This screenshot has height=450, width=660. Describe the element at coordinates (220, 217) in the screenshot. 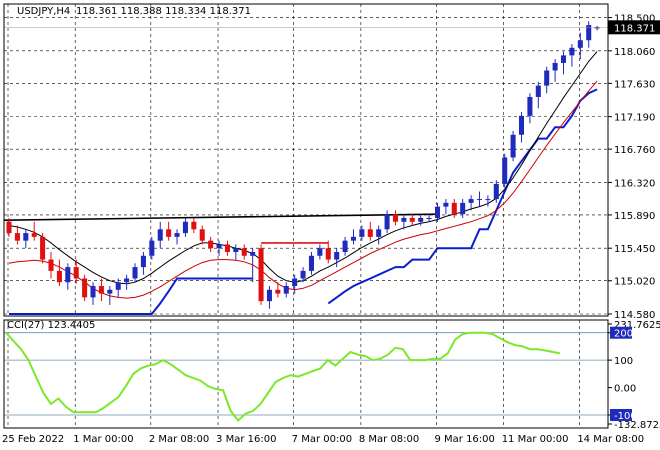

I see `resistance-line` at that location.